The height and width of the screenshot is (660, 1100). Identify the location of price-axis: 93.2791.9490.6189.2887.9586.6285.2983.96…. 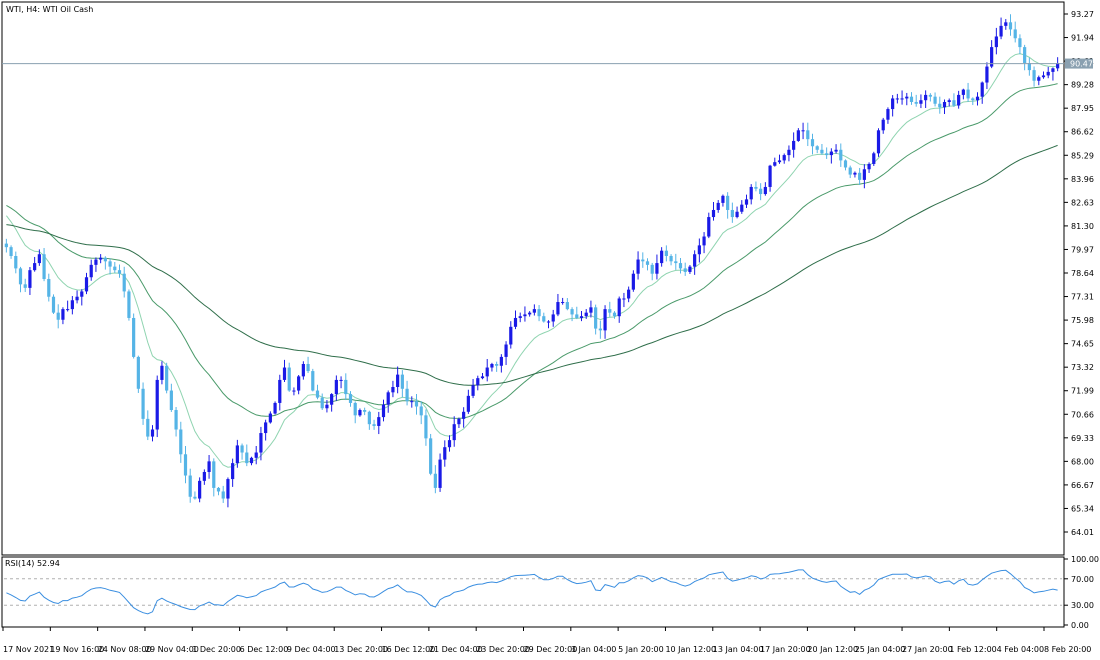
(1079, 273).